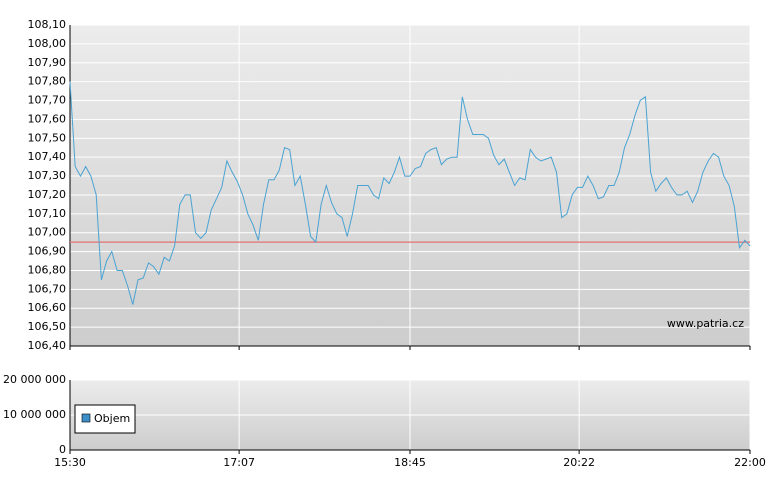 The image size is (780, 490). Describe the element at coordinates (47, 175) in the screenshot. I see `y-tick-label: 107,30` at that location.